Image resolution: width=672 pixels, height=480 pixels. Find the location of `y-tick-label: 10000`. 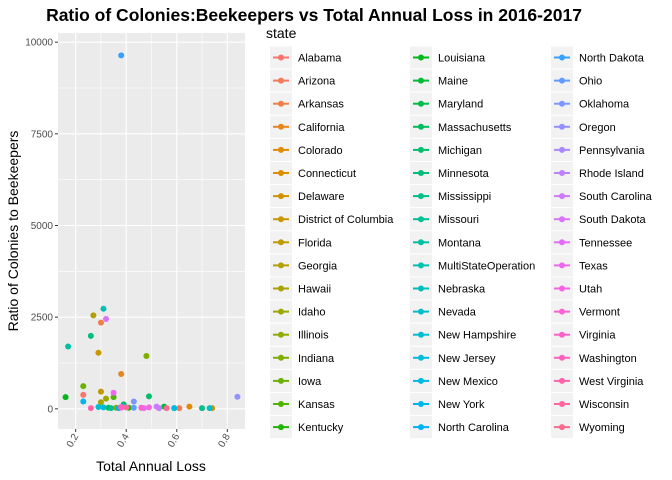

y-tick-label: 10000 is located at coordinates (39, 43).